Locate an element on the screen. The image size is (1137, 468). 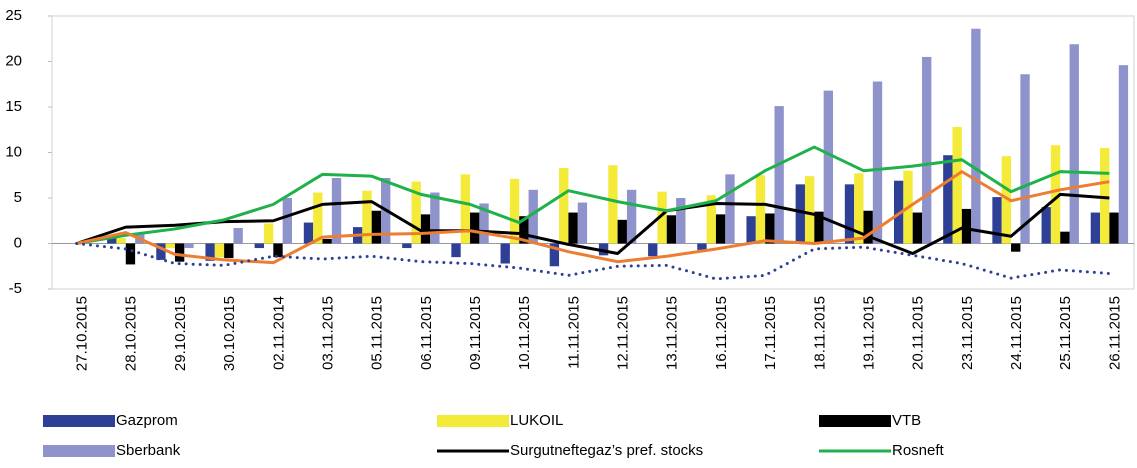
x-tick-label: 26.11.2015 is located at coordinates (1114, 333).